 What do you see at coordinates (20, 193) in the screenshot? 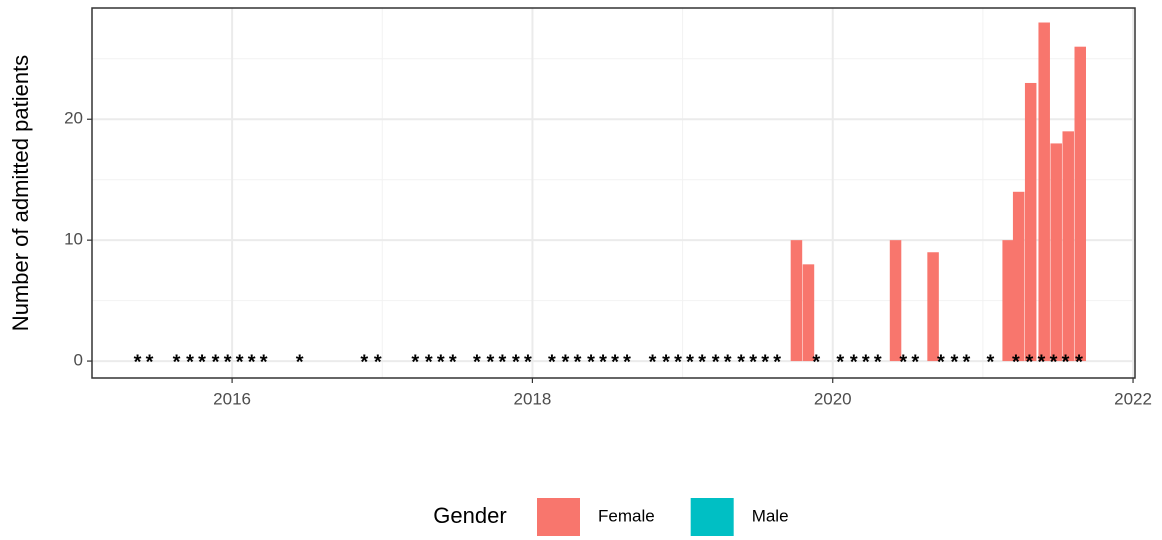
I see `y-axis-label: Number of admitted patients` at bounding box center [20, 193].